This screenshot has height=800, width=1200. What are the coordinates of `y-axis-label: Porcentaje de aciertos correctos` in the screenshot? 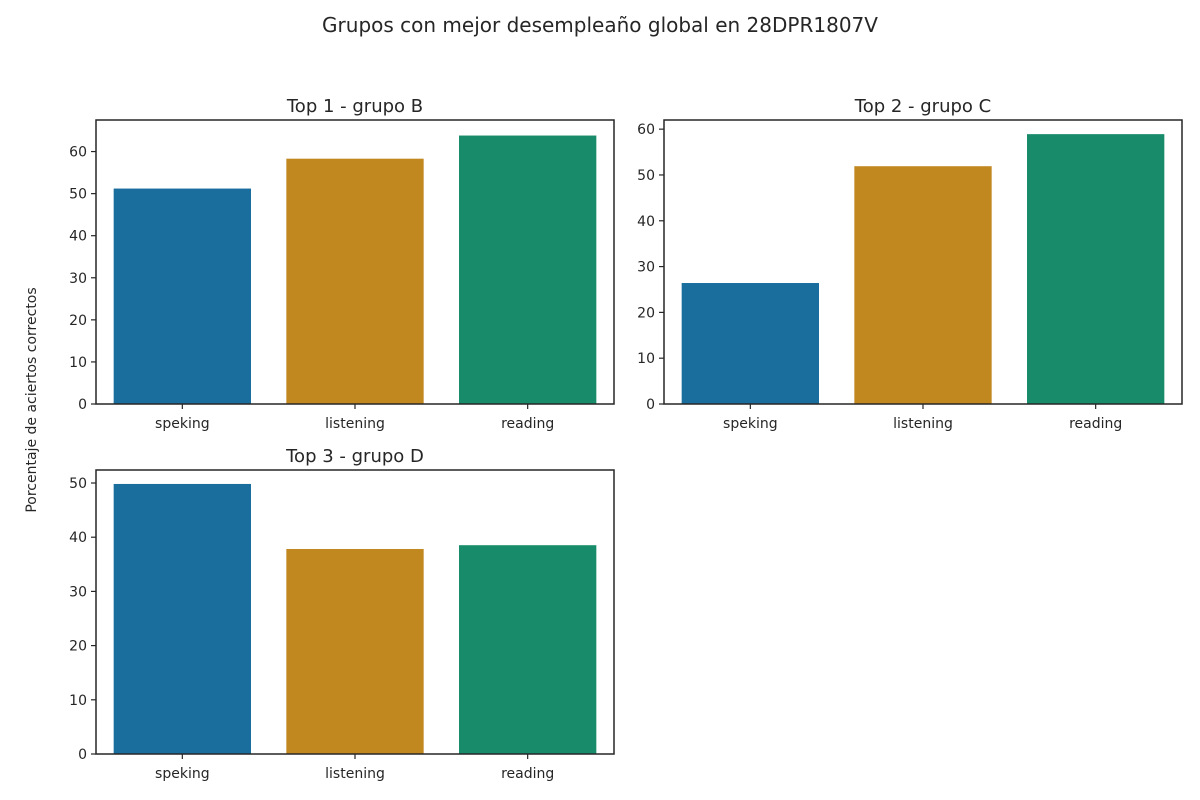 It's located at (32, 399).